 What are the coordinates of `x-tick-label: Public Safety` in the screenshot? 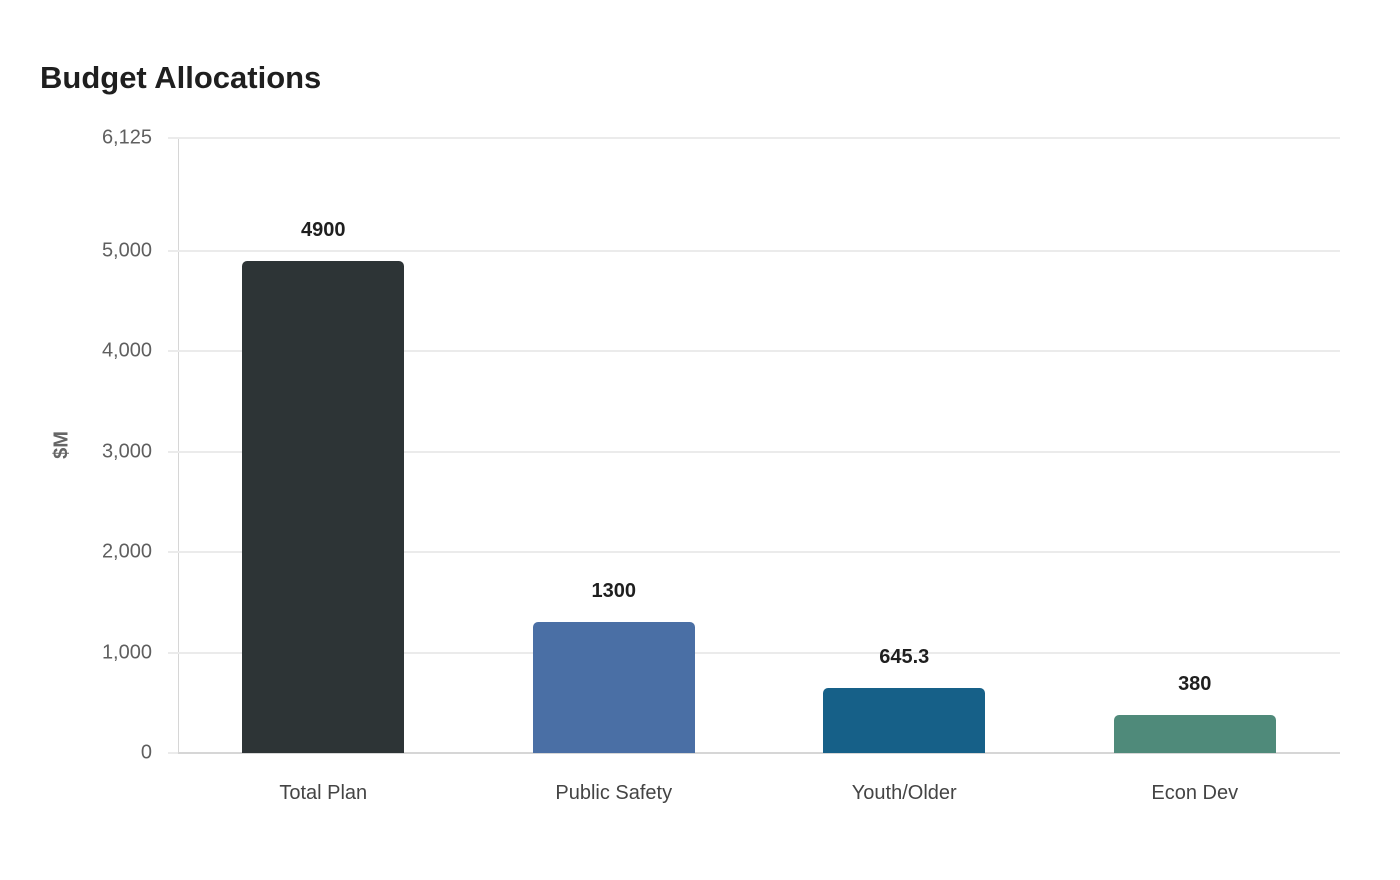 It's located at (614, 793).